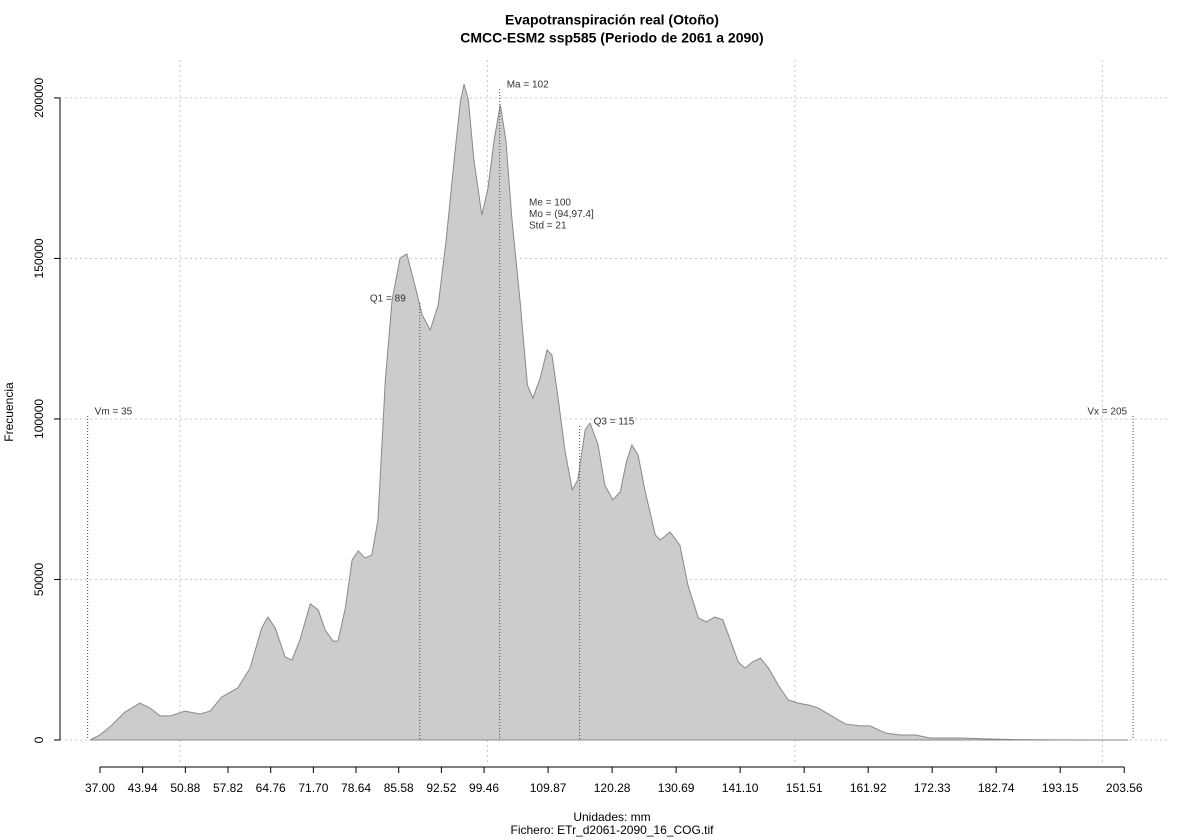  What do you see at coordinates (550, 203) in the screenshot?
I see `stat-label: Me = 100` at bounding box center [550, 203].